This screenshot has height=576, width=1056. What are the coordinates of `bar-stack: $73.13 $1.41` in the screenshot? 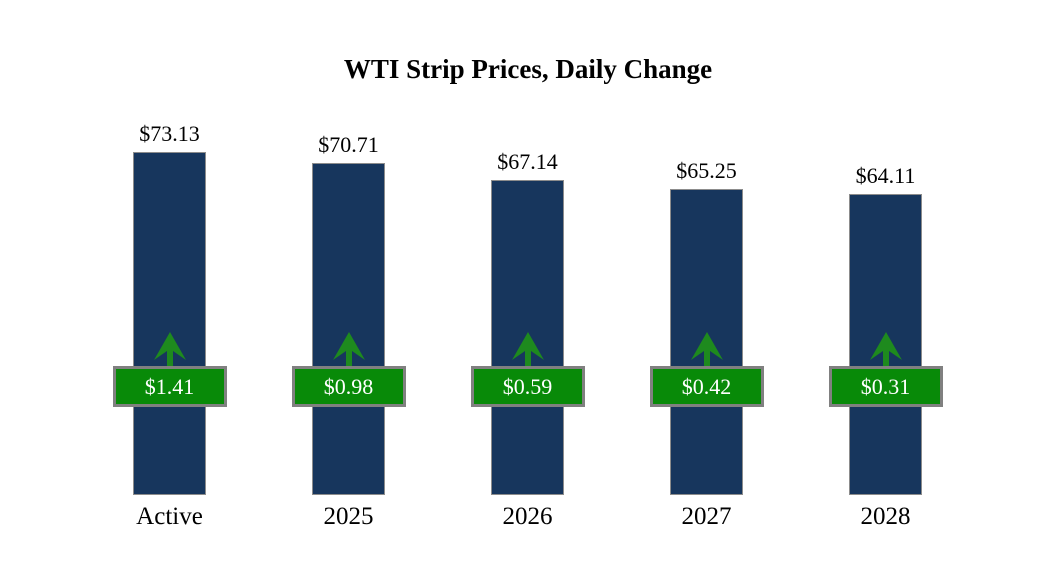 It's located at (169, 307).